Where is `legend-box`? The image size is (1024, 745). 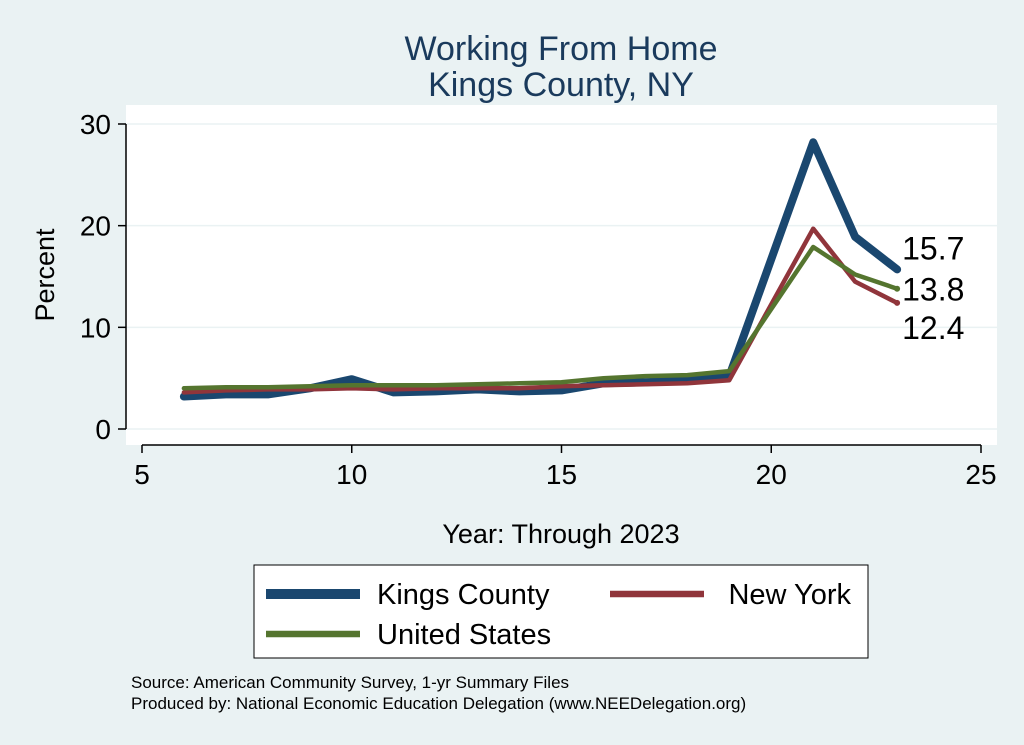 legend-box is located at coordinates (561, 611).